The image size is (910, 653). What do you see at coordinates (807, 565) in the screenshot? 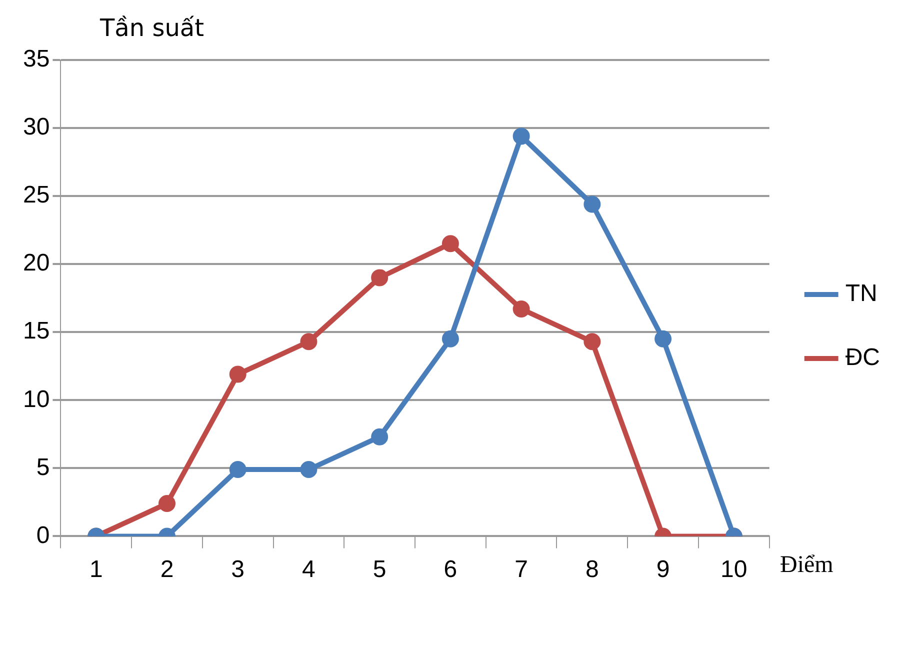
I see `x-axis-title: Điểm` at bounding box center [807, 565].